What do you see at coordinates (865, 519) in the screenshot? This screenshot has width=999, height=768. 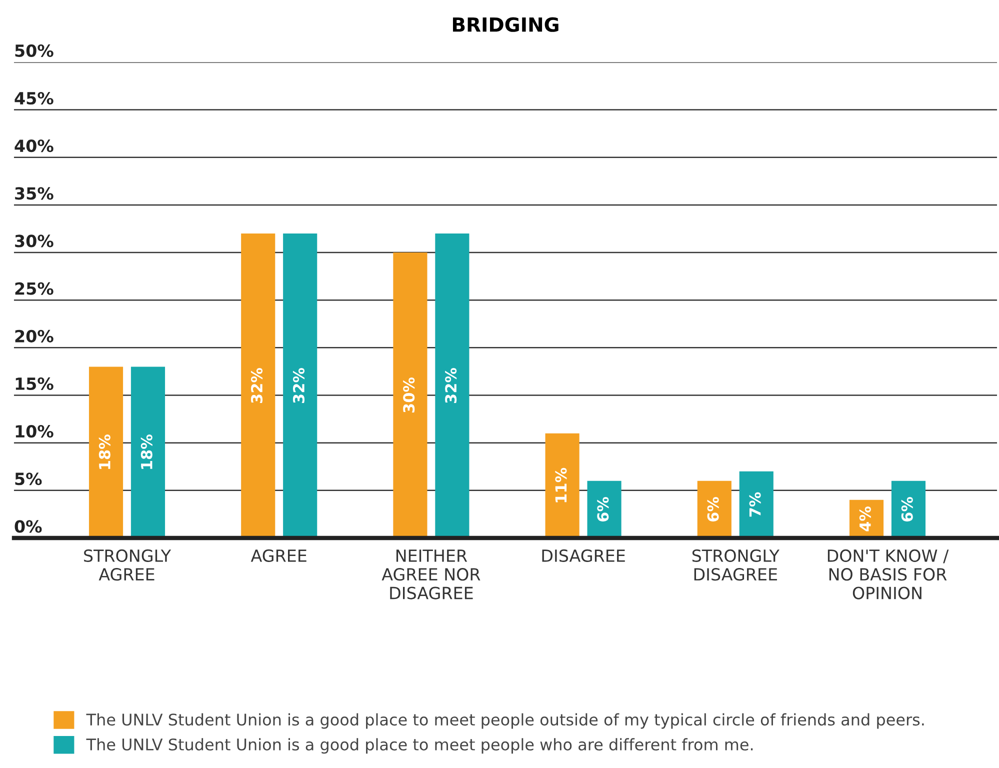 I see `data-label: 4%` at bounding box center [865, 519].